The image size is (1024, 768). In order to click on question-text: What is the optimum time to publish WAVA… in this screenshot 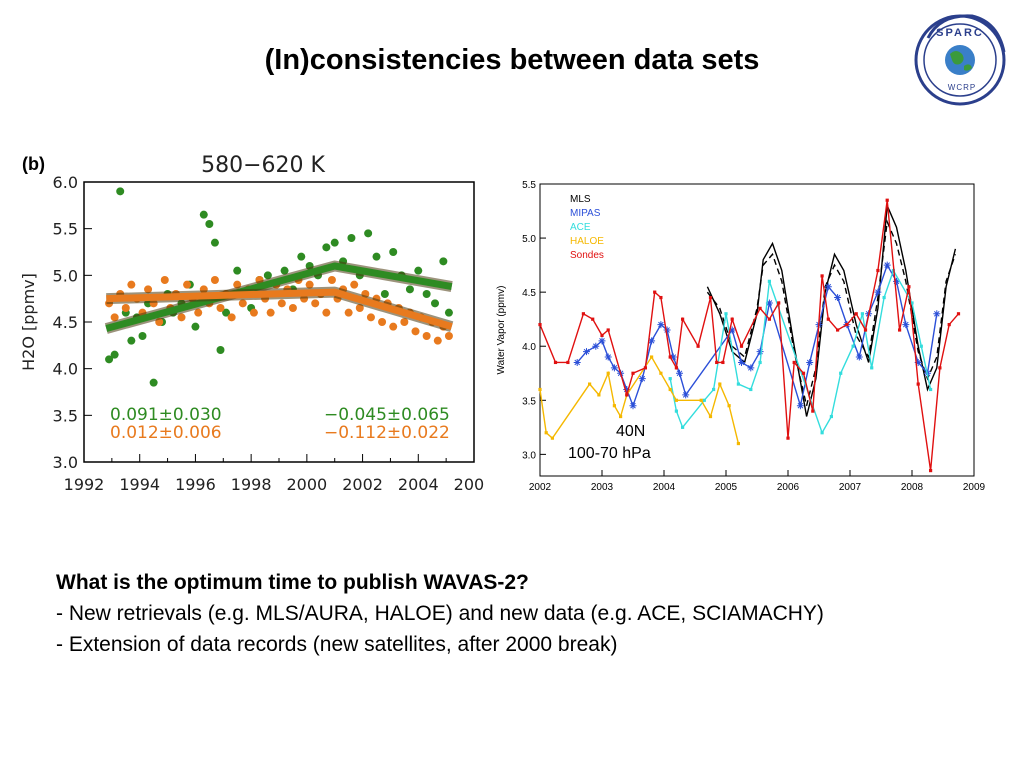, I will do `click(292, 582)`.